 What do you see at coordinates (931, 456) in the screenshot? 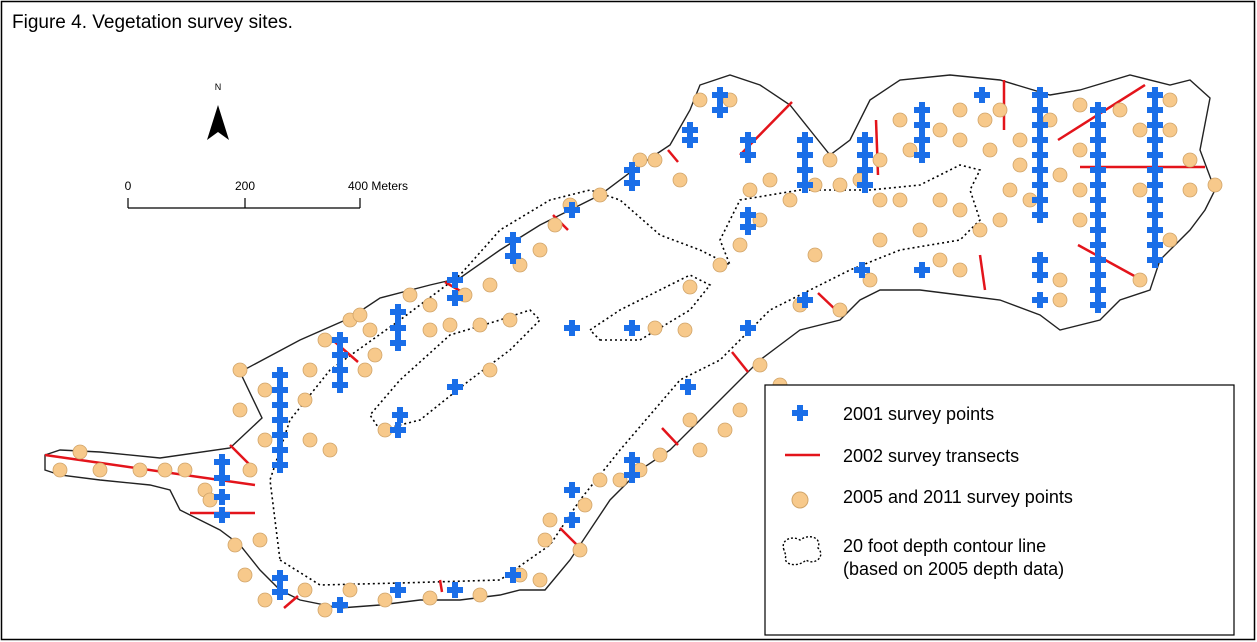
I see `legend-label: 2002 survey transects` at bounding box center [931, 456].